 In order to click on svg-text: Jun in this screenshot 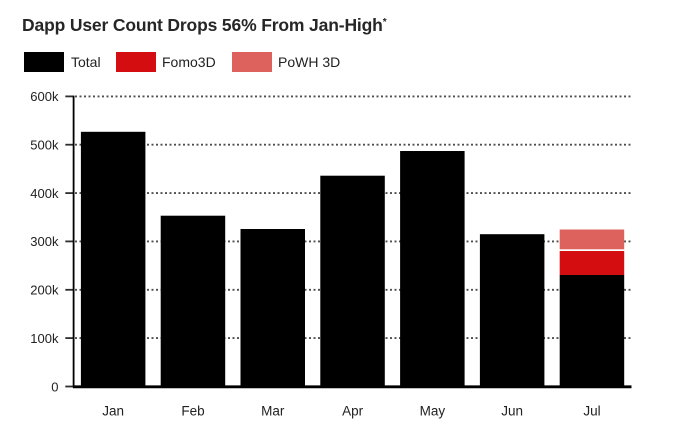, I will do `click(512, 411)`.